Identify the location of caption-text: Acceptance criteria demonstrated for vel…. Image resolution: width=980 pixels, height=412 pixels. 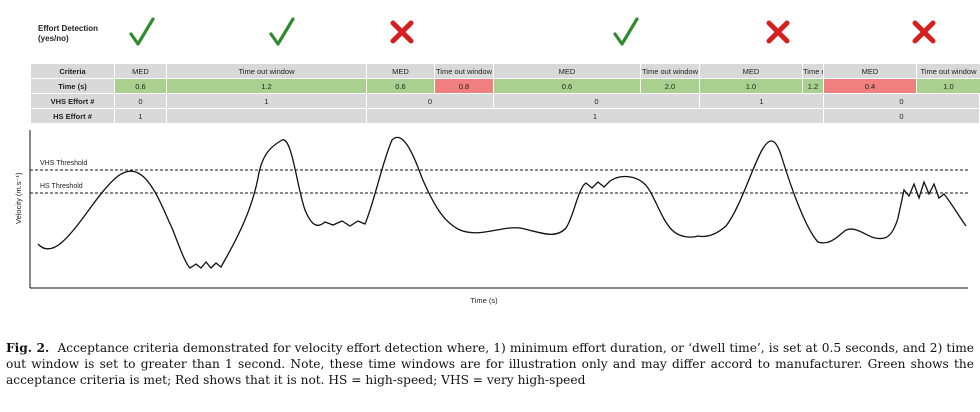
(490, 364).